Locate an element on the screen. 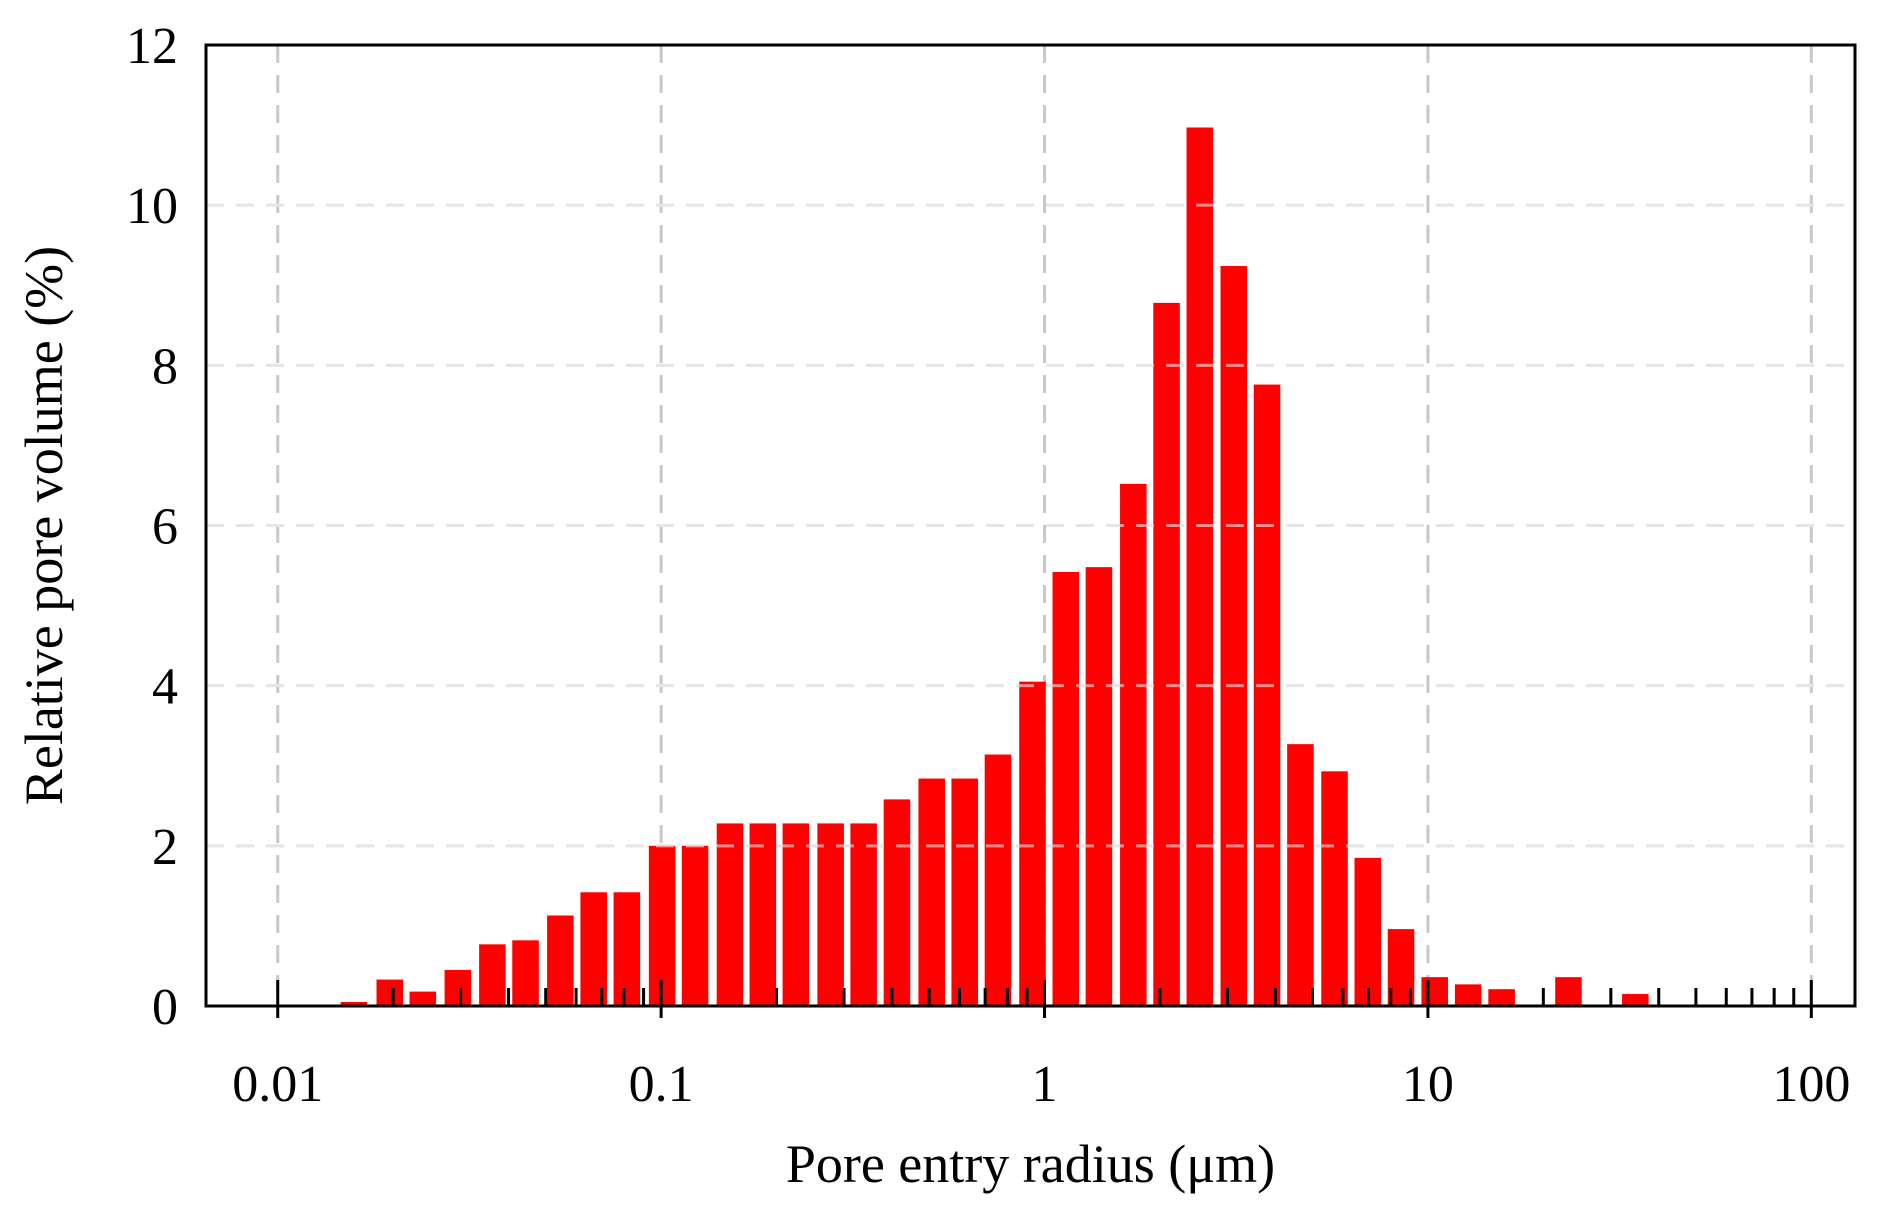 The height and width of the screenshot is (1206, 1895). x-axis-title: Pore entry radius (μm) is located at coordinates (1030, 1164).